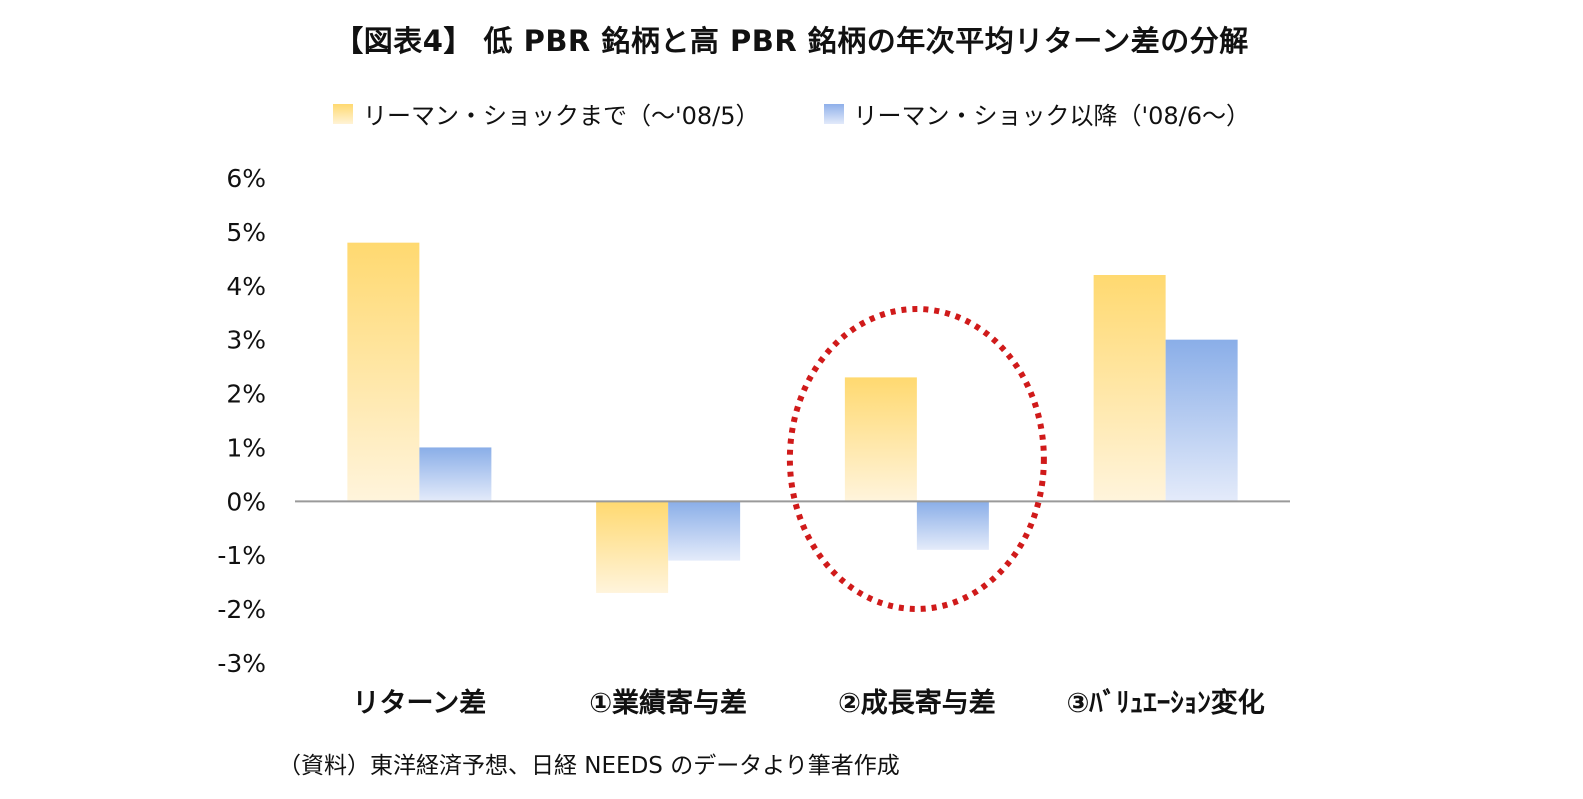  What do you see at coordinates (246, 501) in the screenshot?
I see `y-tick-label: 0%` at bounding box center [246, 501].